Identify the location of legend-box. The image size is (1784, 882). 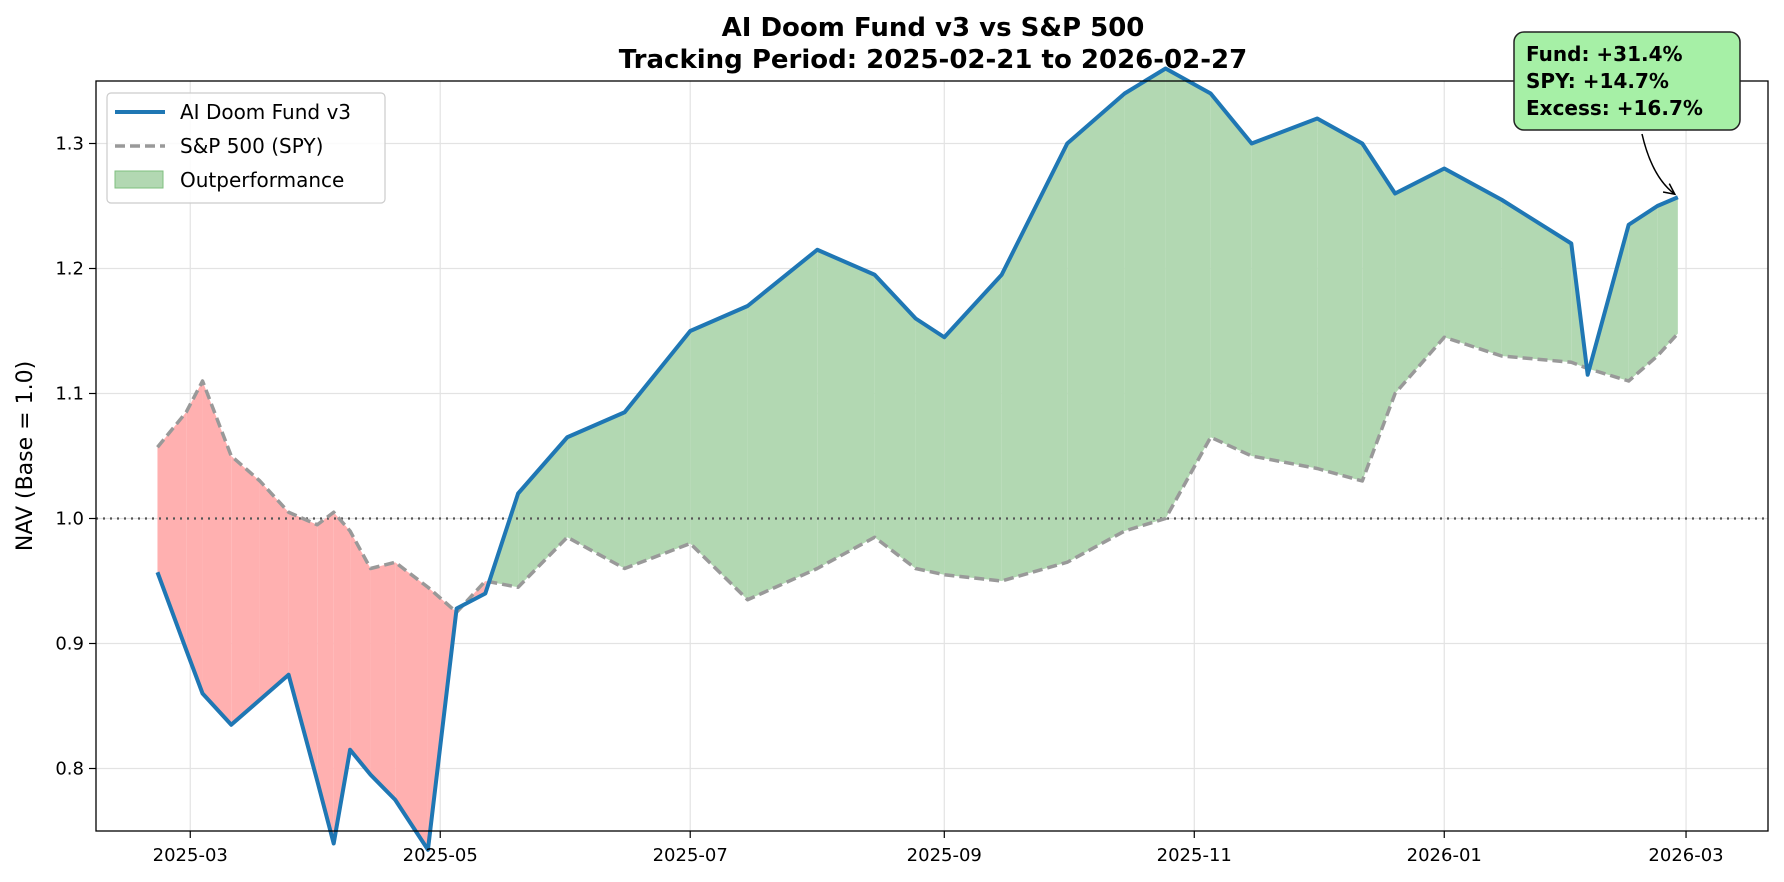
(246, 148).